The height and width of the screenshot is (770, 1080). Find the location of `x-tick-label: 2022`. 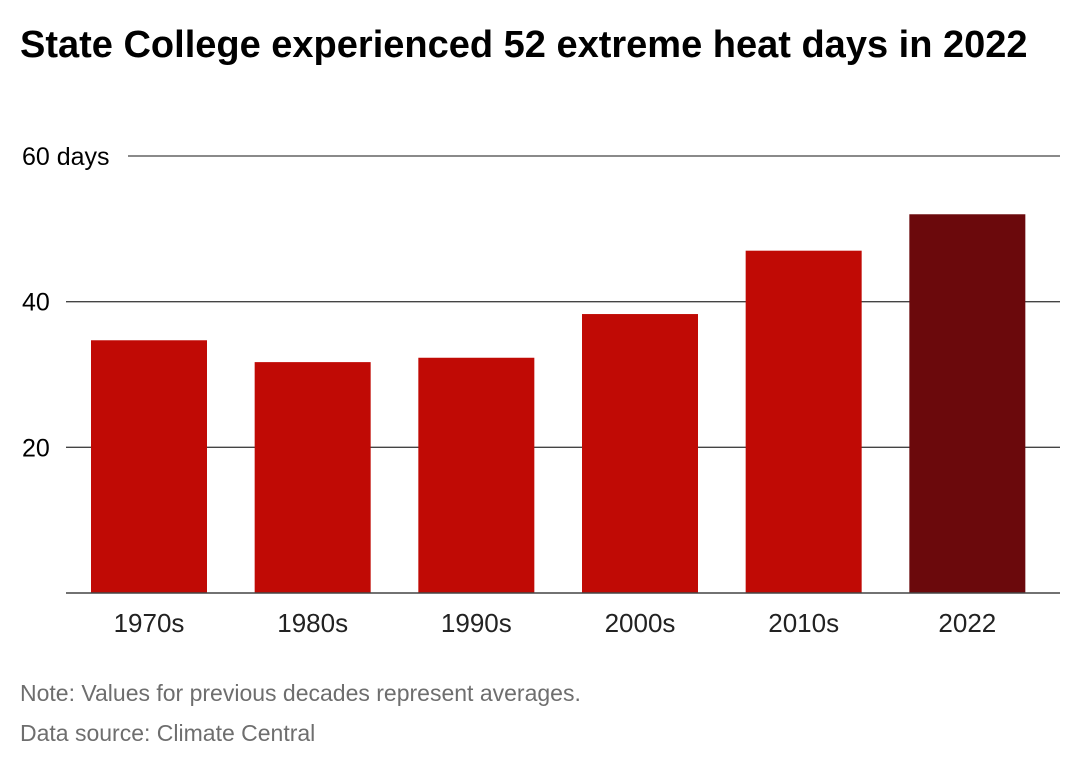

x-tick-label: 2022 is located at coordinates (967, 623).